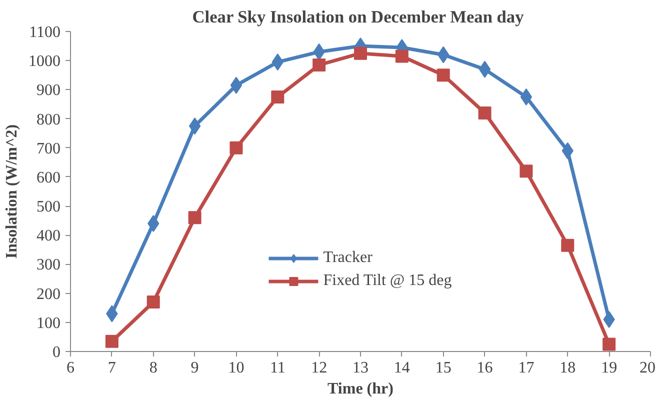  Describe the element at coordinates (48, 323) in the screenshot. I see `y-tick-label: 100` at that location.